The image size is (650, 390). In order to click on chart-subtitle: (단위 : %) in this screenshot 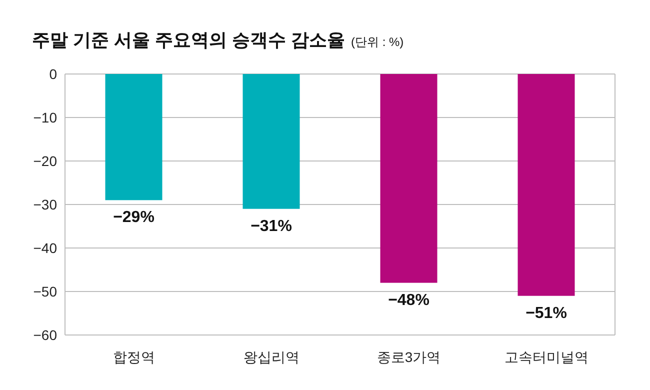, I will do `click(377, 42)`.